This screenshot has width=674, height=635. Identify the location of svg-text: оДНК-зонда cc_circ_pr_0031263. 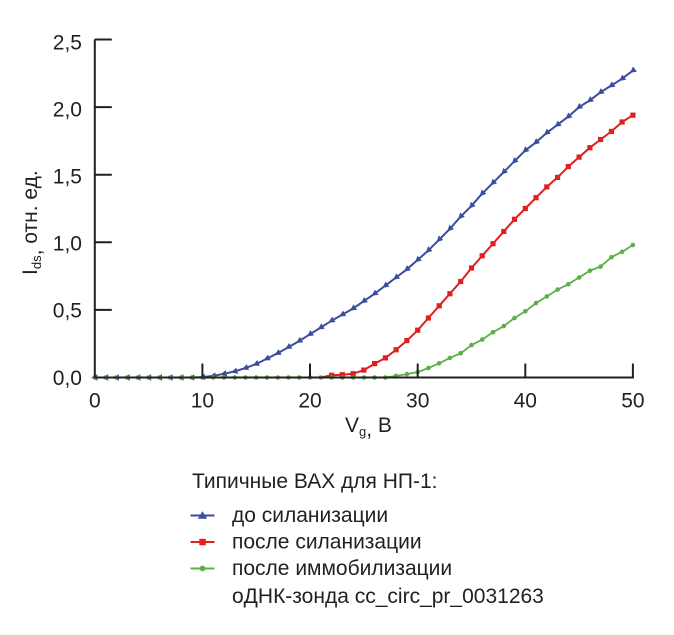
(388, 596).